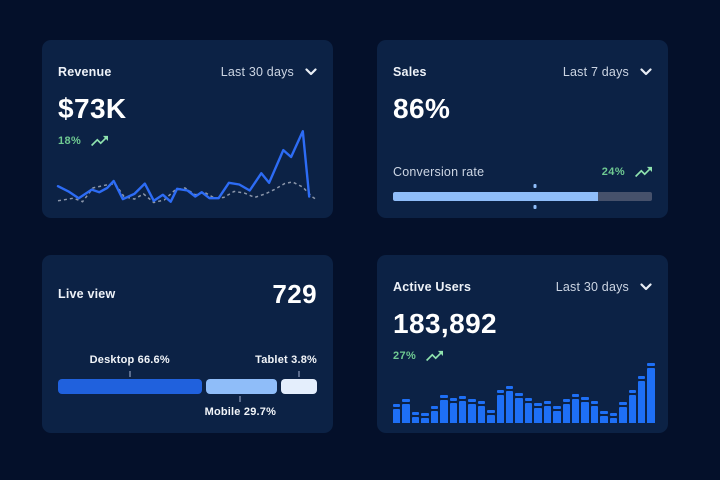  I want to click on connector-tick-tablet, so click(298, 374).